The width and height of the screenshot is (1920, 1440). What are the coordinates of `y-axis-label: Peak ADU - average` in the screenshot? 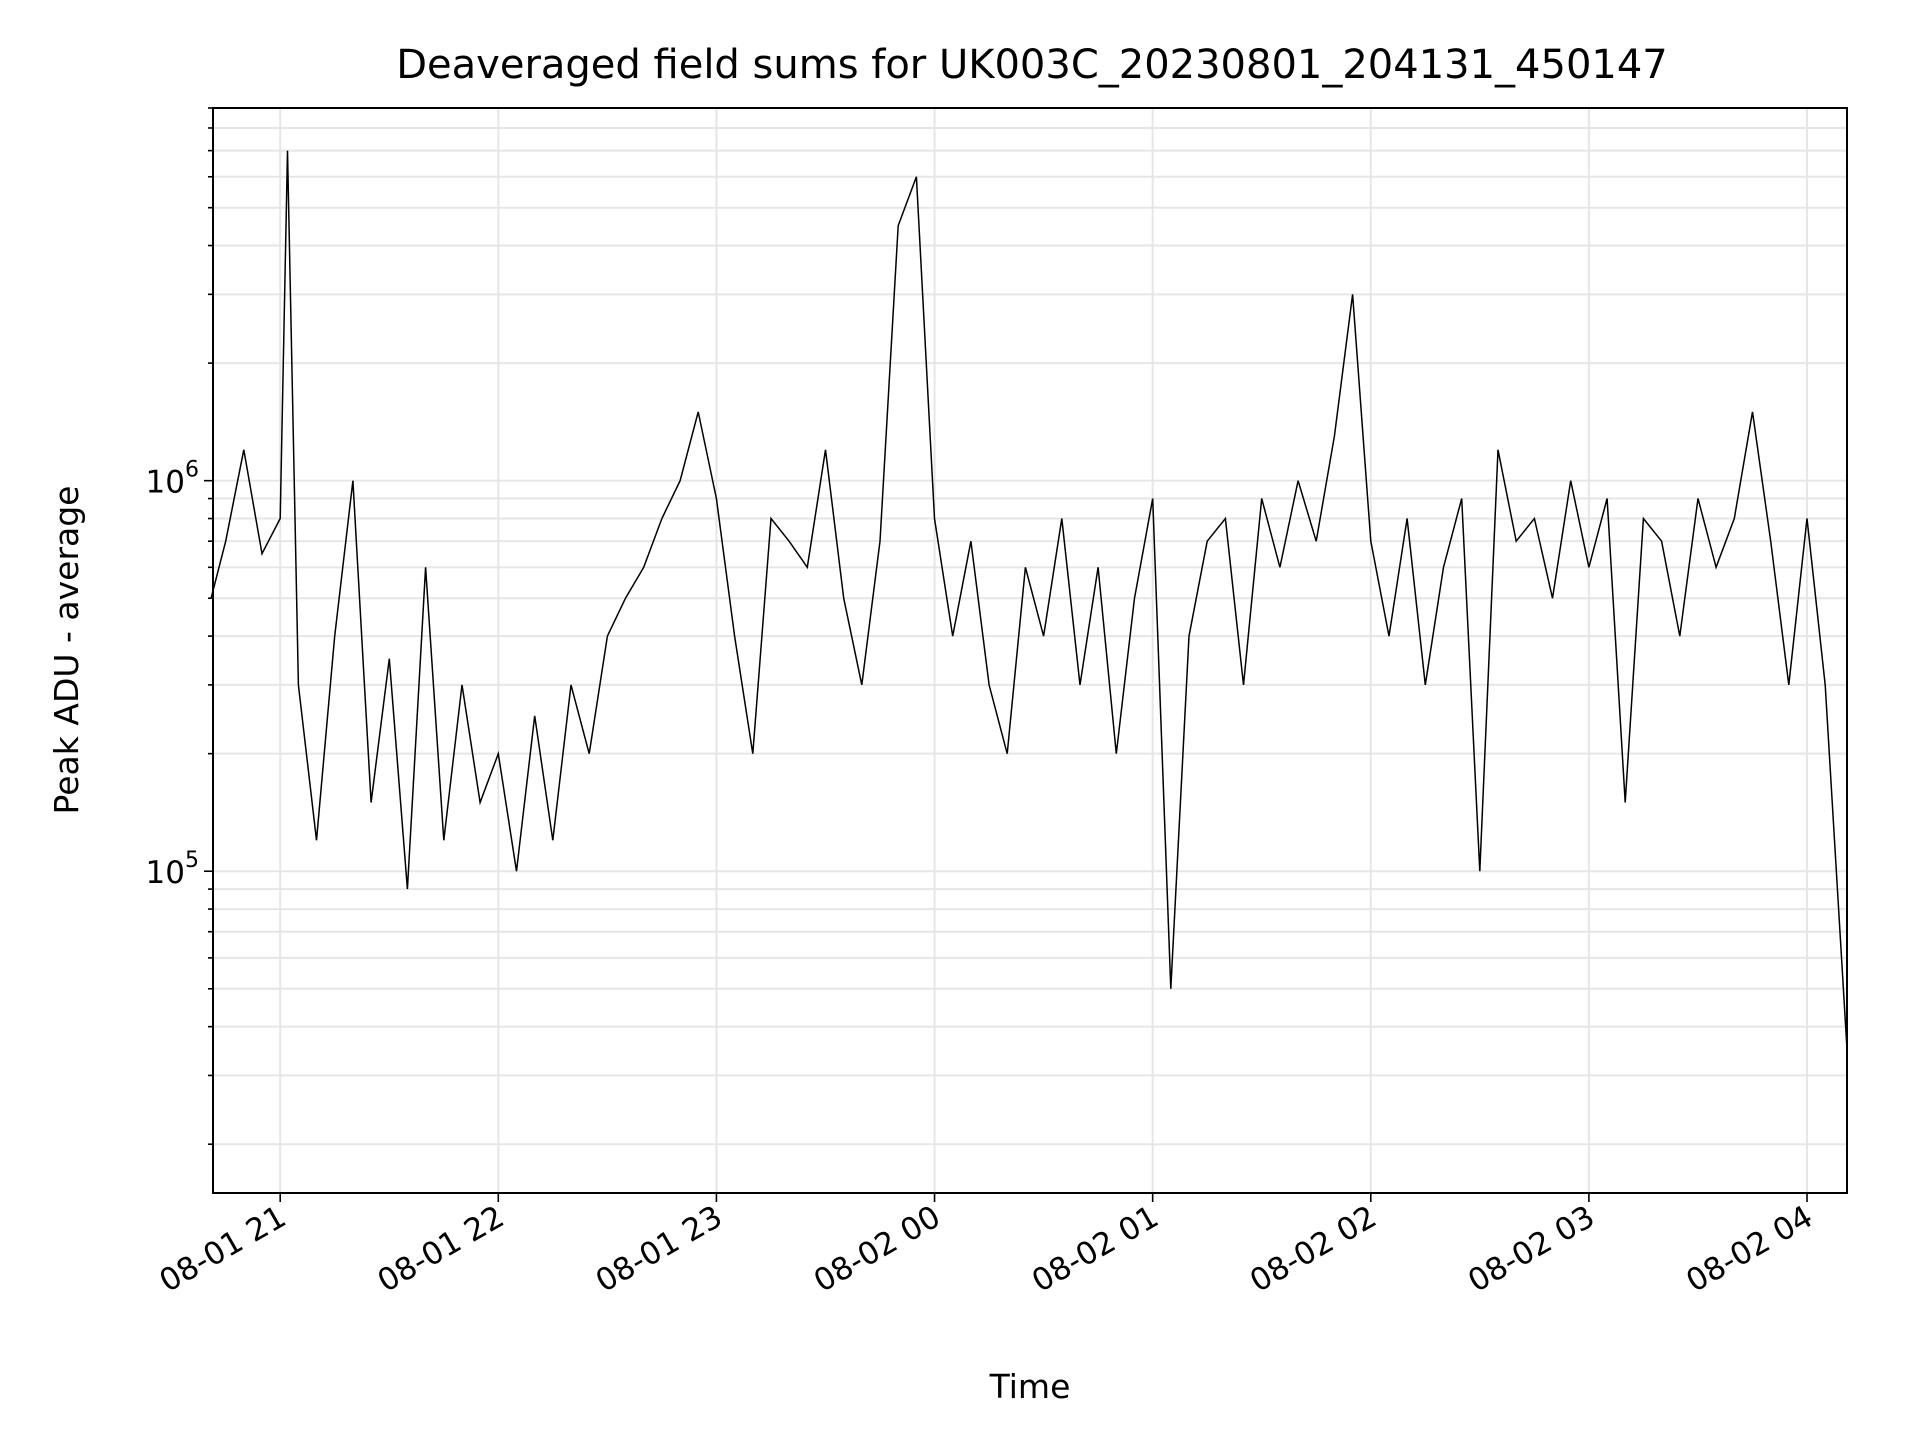 It's located at (66, 650).